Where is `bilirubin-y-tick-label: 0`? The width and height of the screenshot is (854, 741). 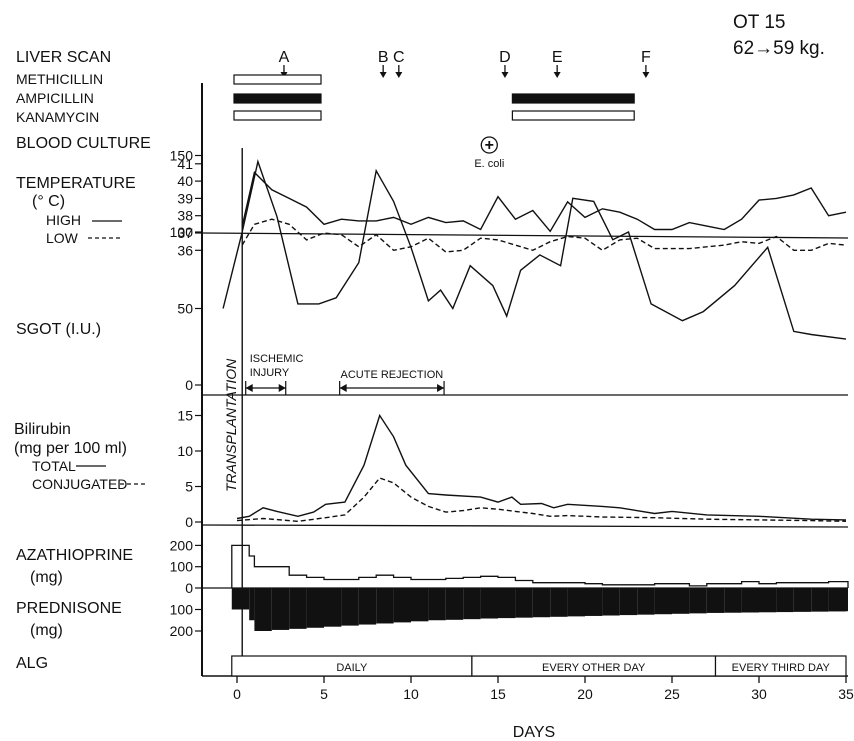
bilirubin-y-tick-label: 0 is located at coordinates (189, 522).